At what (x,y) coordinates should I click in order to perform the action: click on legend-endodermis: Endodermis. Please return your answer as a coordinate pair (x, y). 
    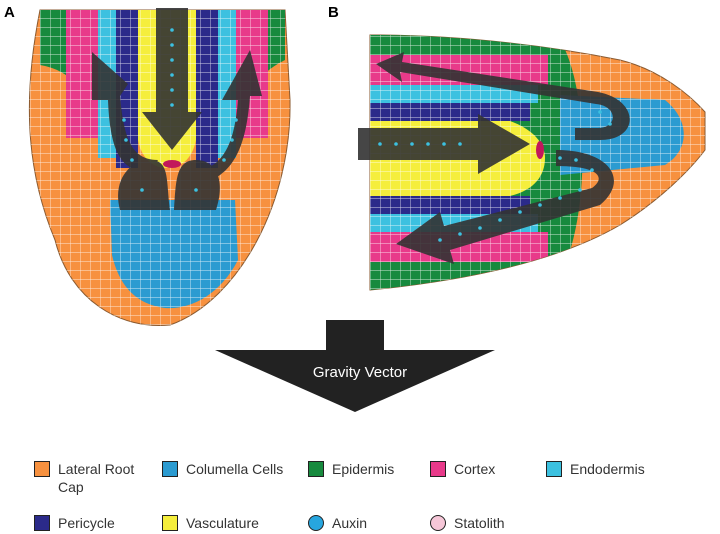
    Looking at the image, I should click on (595, 469).